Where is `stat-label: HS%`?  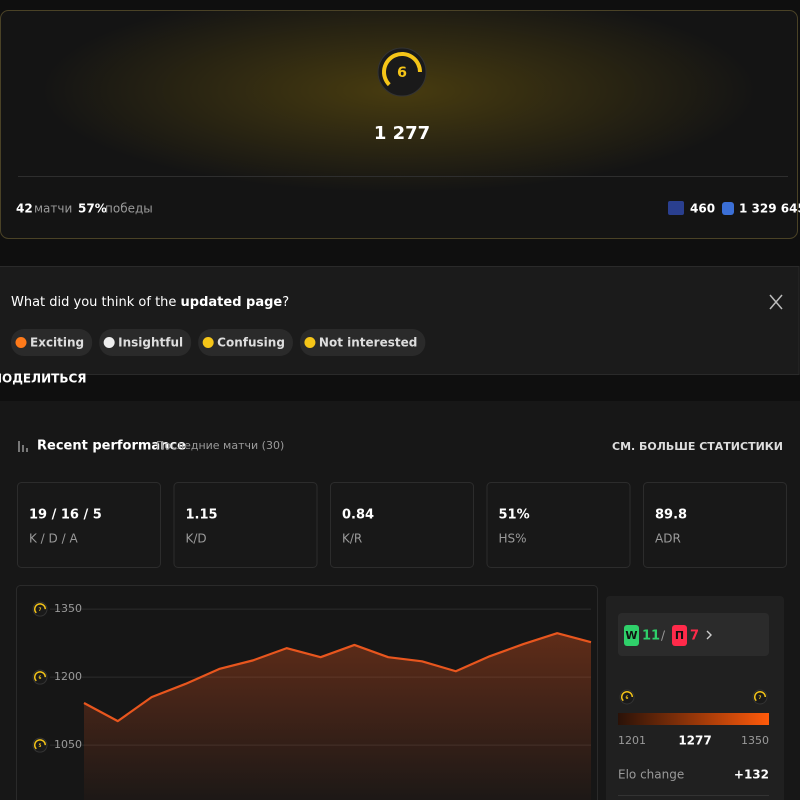
stat-label: HS% is located at coordinates (513, 539).